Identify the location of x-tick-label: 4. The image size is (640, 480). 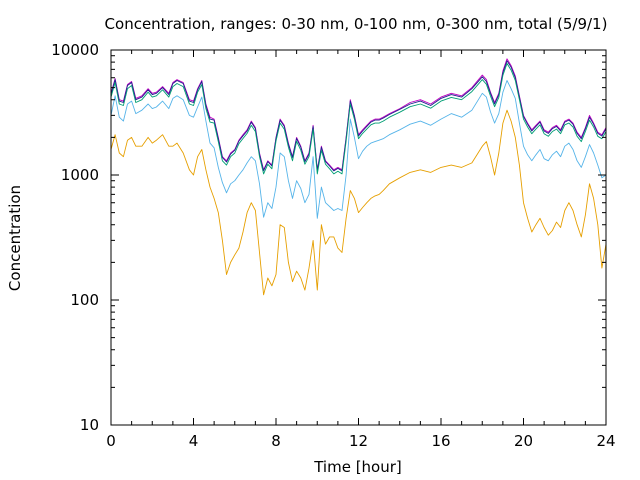
(194, 441).